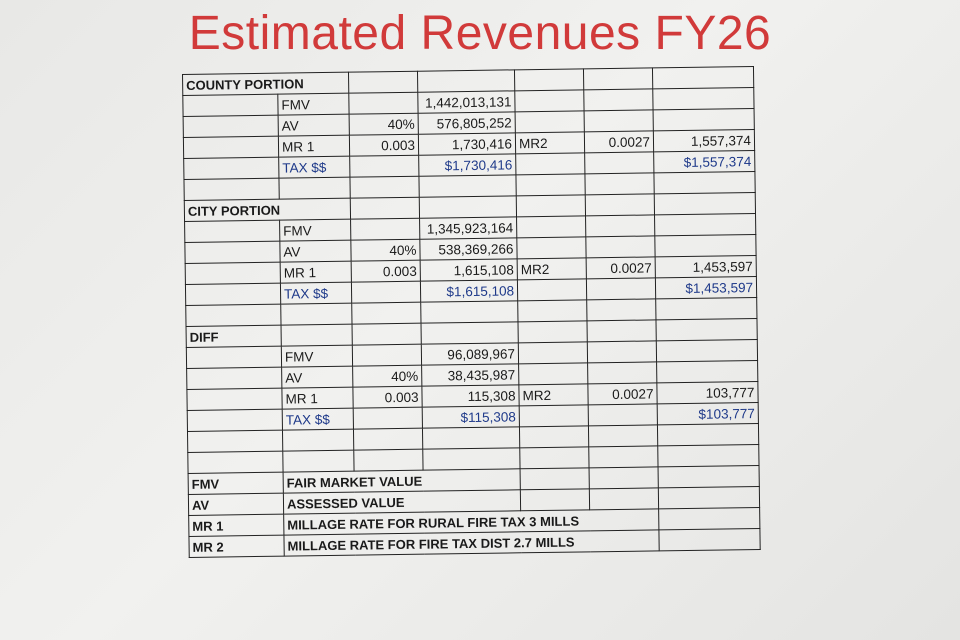 The image size is (960, 640). Describe the element at coordinates (236, 546) in the screenshot. I see `legend-abbr: MR 2` at that location.